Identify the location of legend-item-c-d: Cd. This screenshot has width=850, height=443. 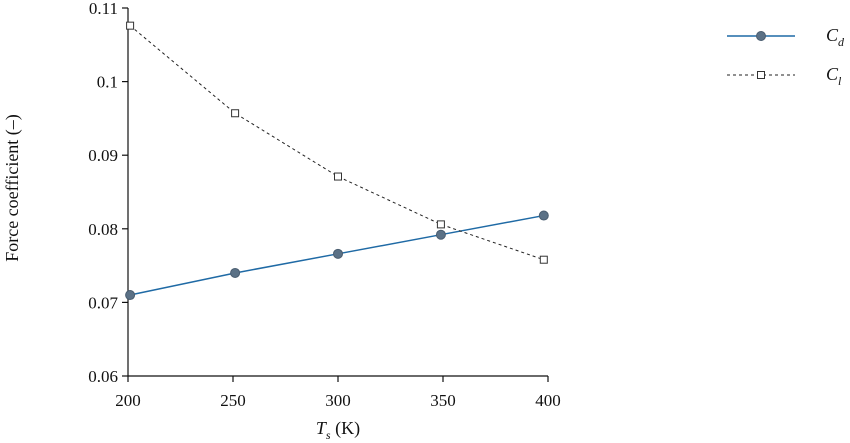
(786, 37).